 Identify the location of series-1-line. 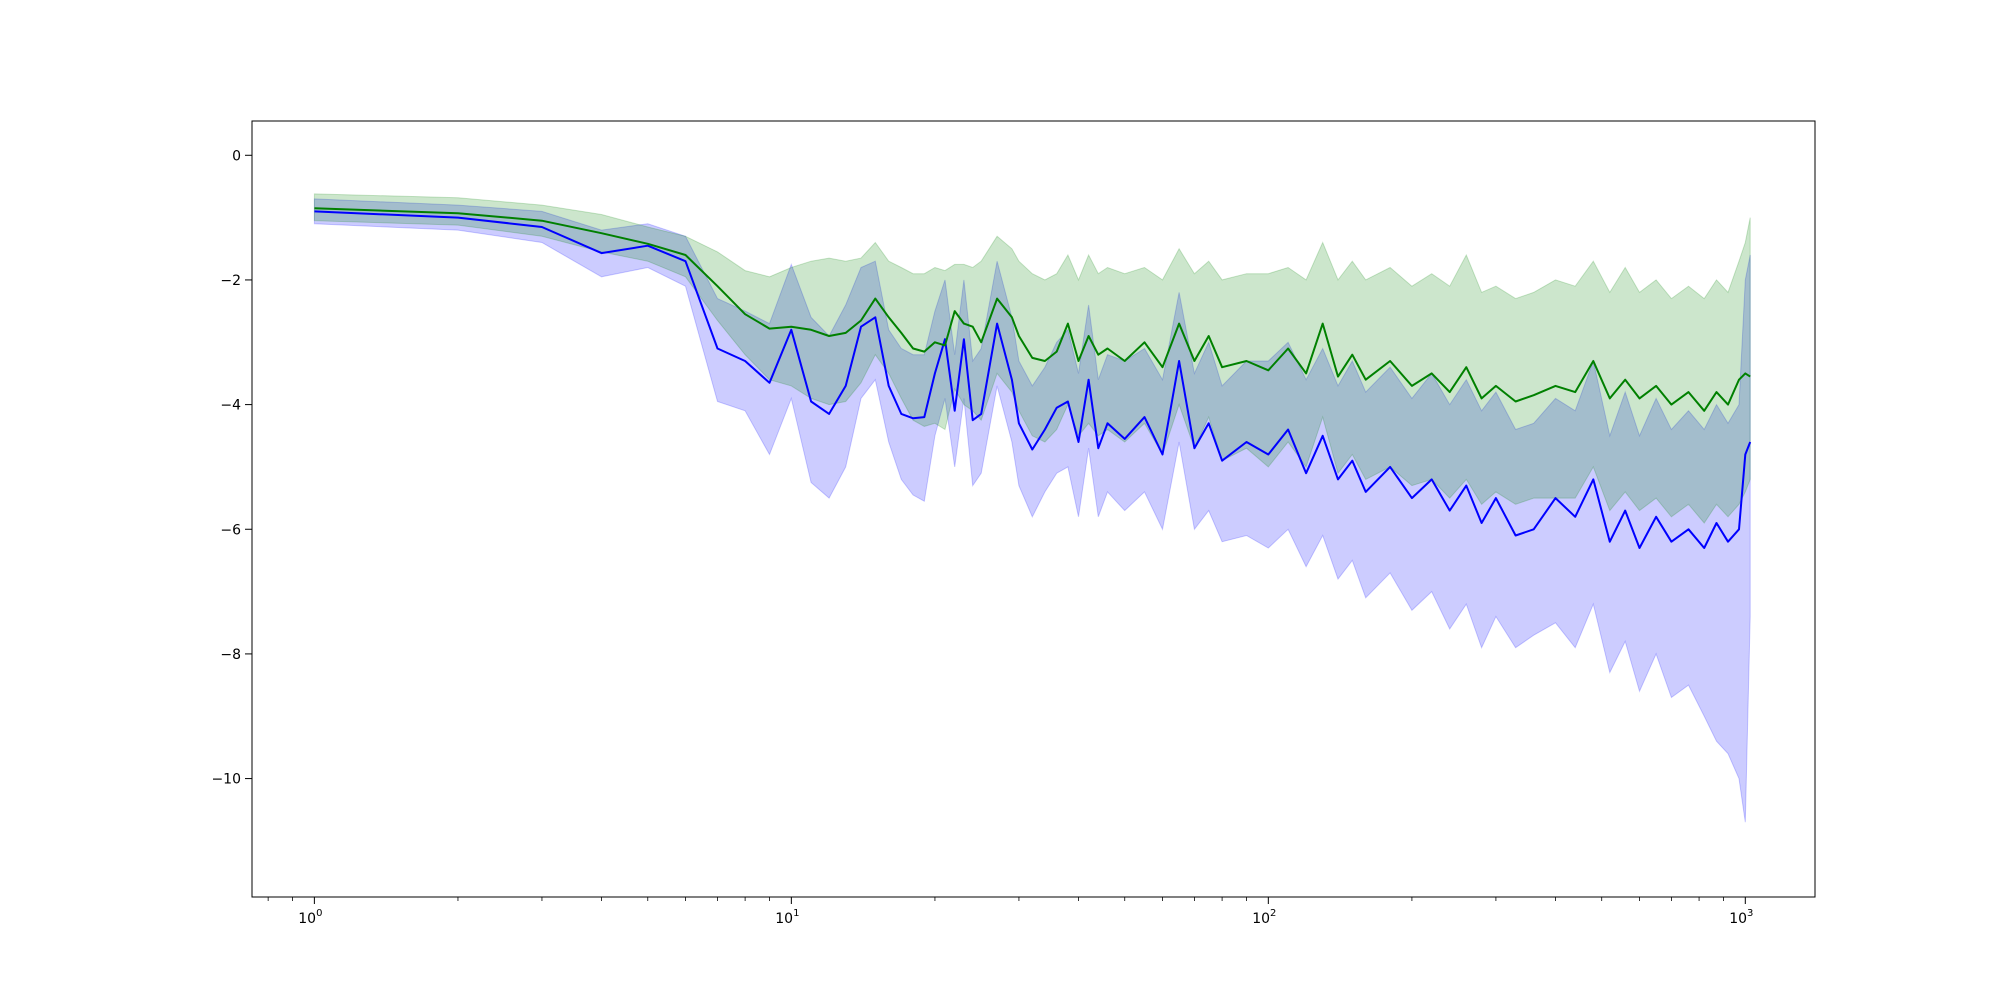
(1032, 309).